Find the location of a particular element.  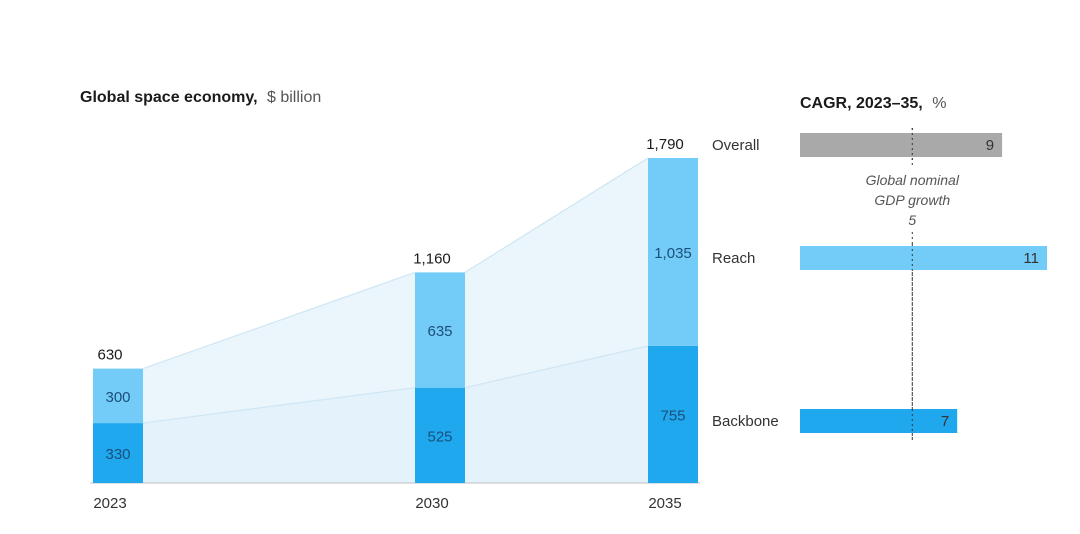

bar-reach-2030 is located at coordinates (440, 330).